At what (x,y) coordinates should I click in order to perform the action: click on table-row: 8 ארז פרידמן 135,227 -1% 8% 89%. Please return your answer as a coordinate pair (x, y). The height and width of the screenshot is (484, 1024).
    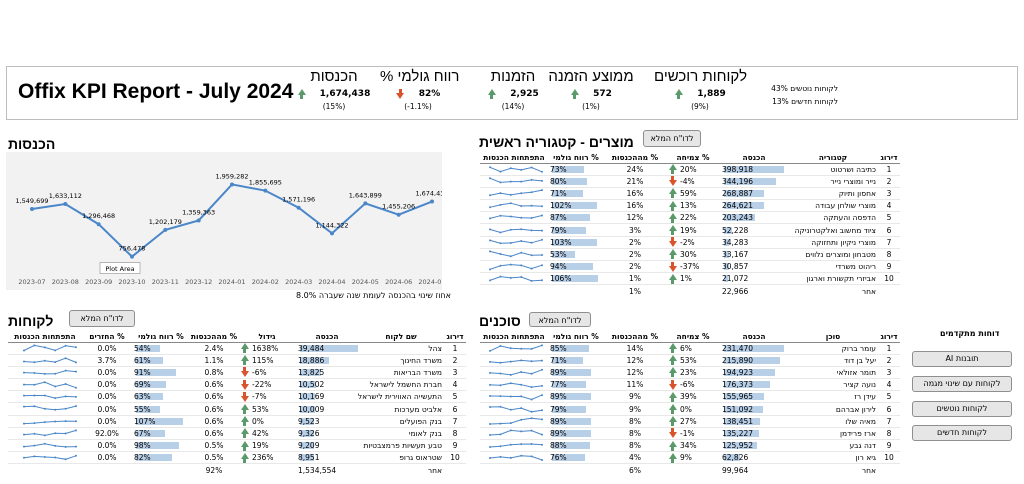
    Looking at the image, I should click on (690, 434).